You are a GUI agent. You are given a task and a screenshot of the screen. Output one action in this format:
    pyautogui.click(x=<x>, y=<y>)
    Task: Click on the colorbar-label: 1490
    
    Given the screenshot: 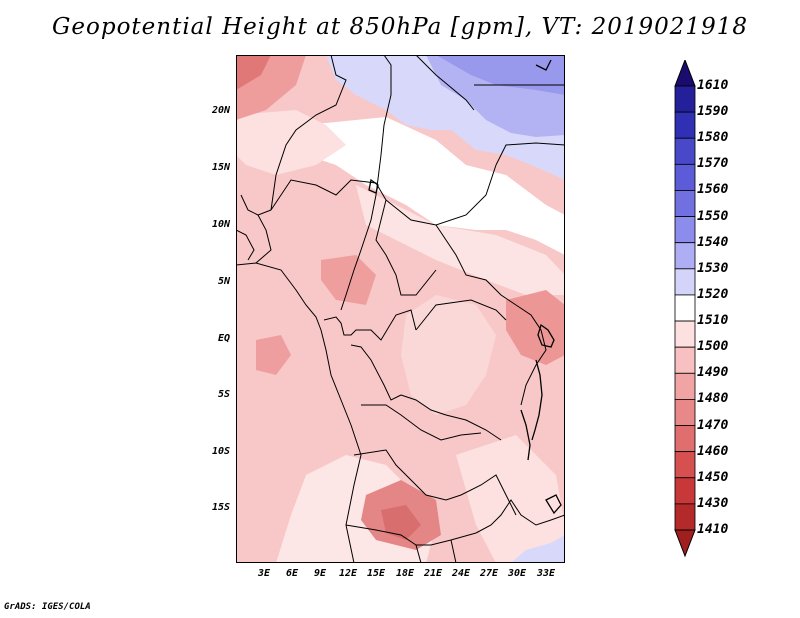 What is the action you would take?
    pyautogui.click(x=713, y=373)
    